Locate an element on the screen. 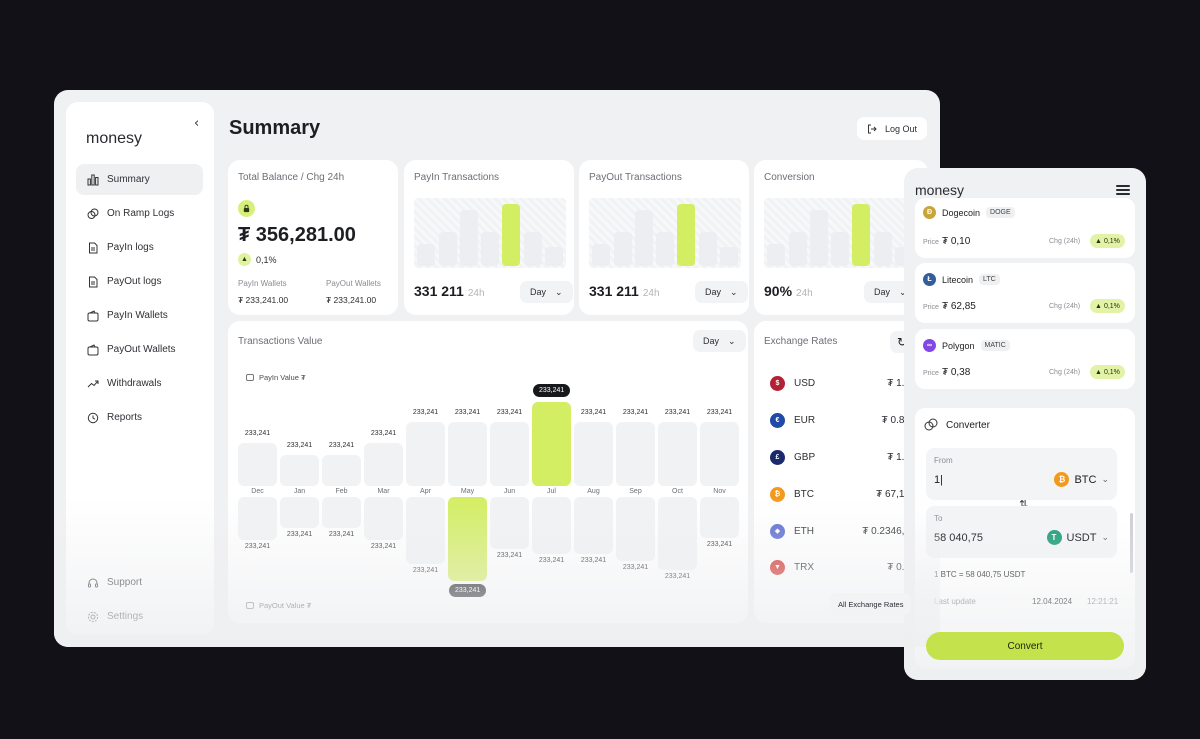 This screenshot has height=739, width=1200. sidebar-item-payin-logs: PayIn logs is located at coordinates (139, 247).